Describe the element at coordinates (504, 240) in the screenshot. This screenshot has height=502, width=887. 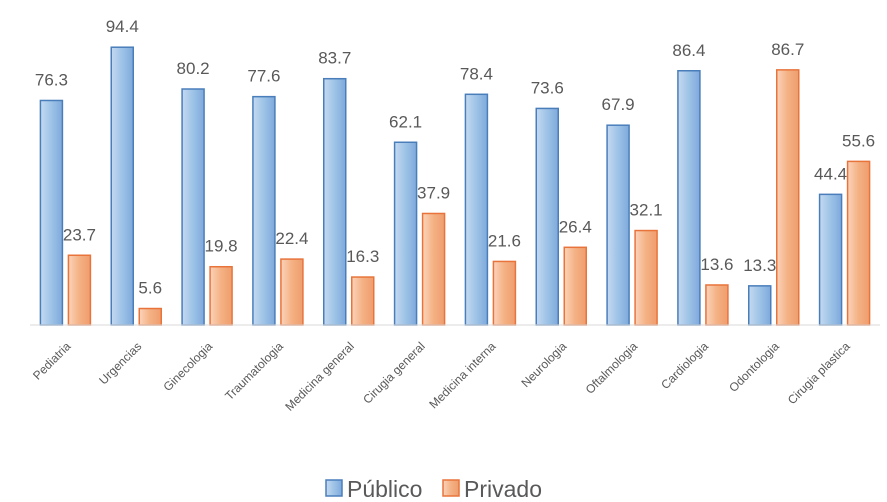
I see `value-label-privado-medicina-interna: 21.6` at that location.